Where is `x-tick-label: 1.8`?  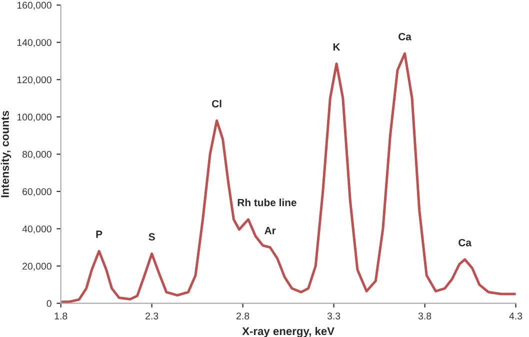 x-tick-label: 1.8 is located at coordinates (61, 316).